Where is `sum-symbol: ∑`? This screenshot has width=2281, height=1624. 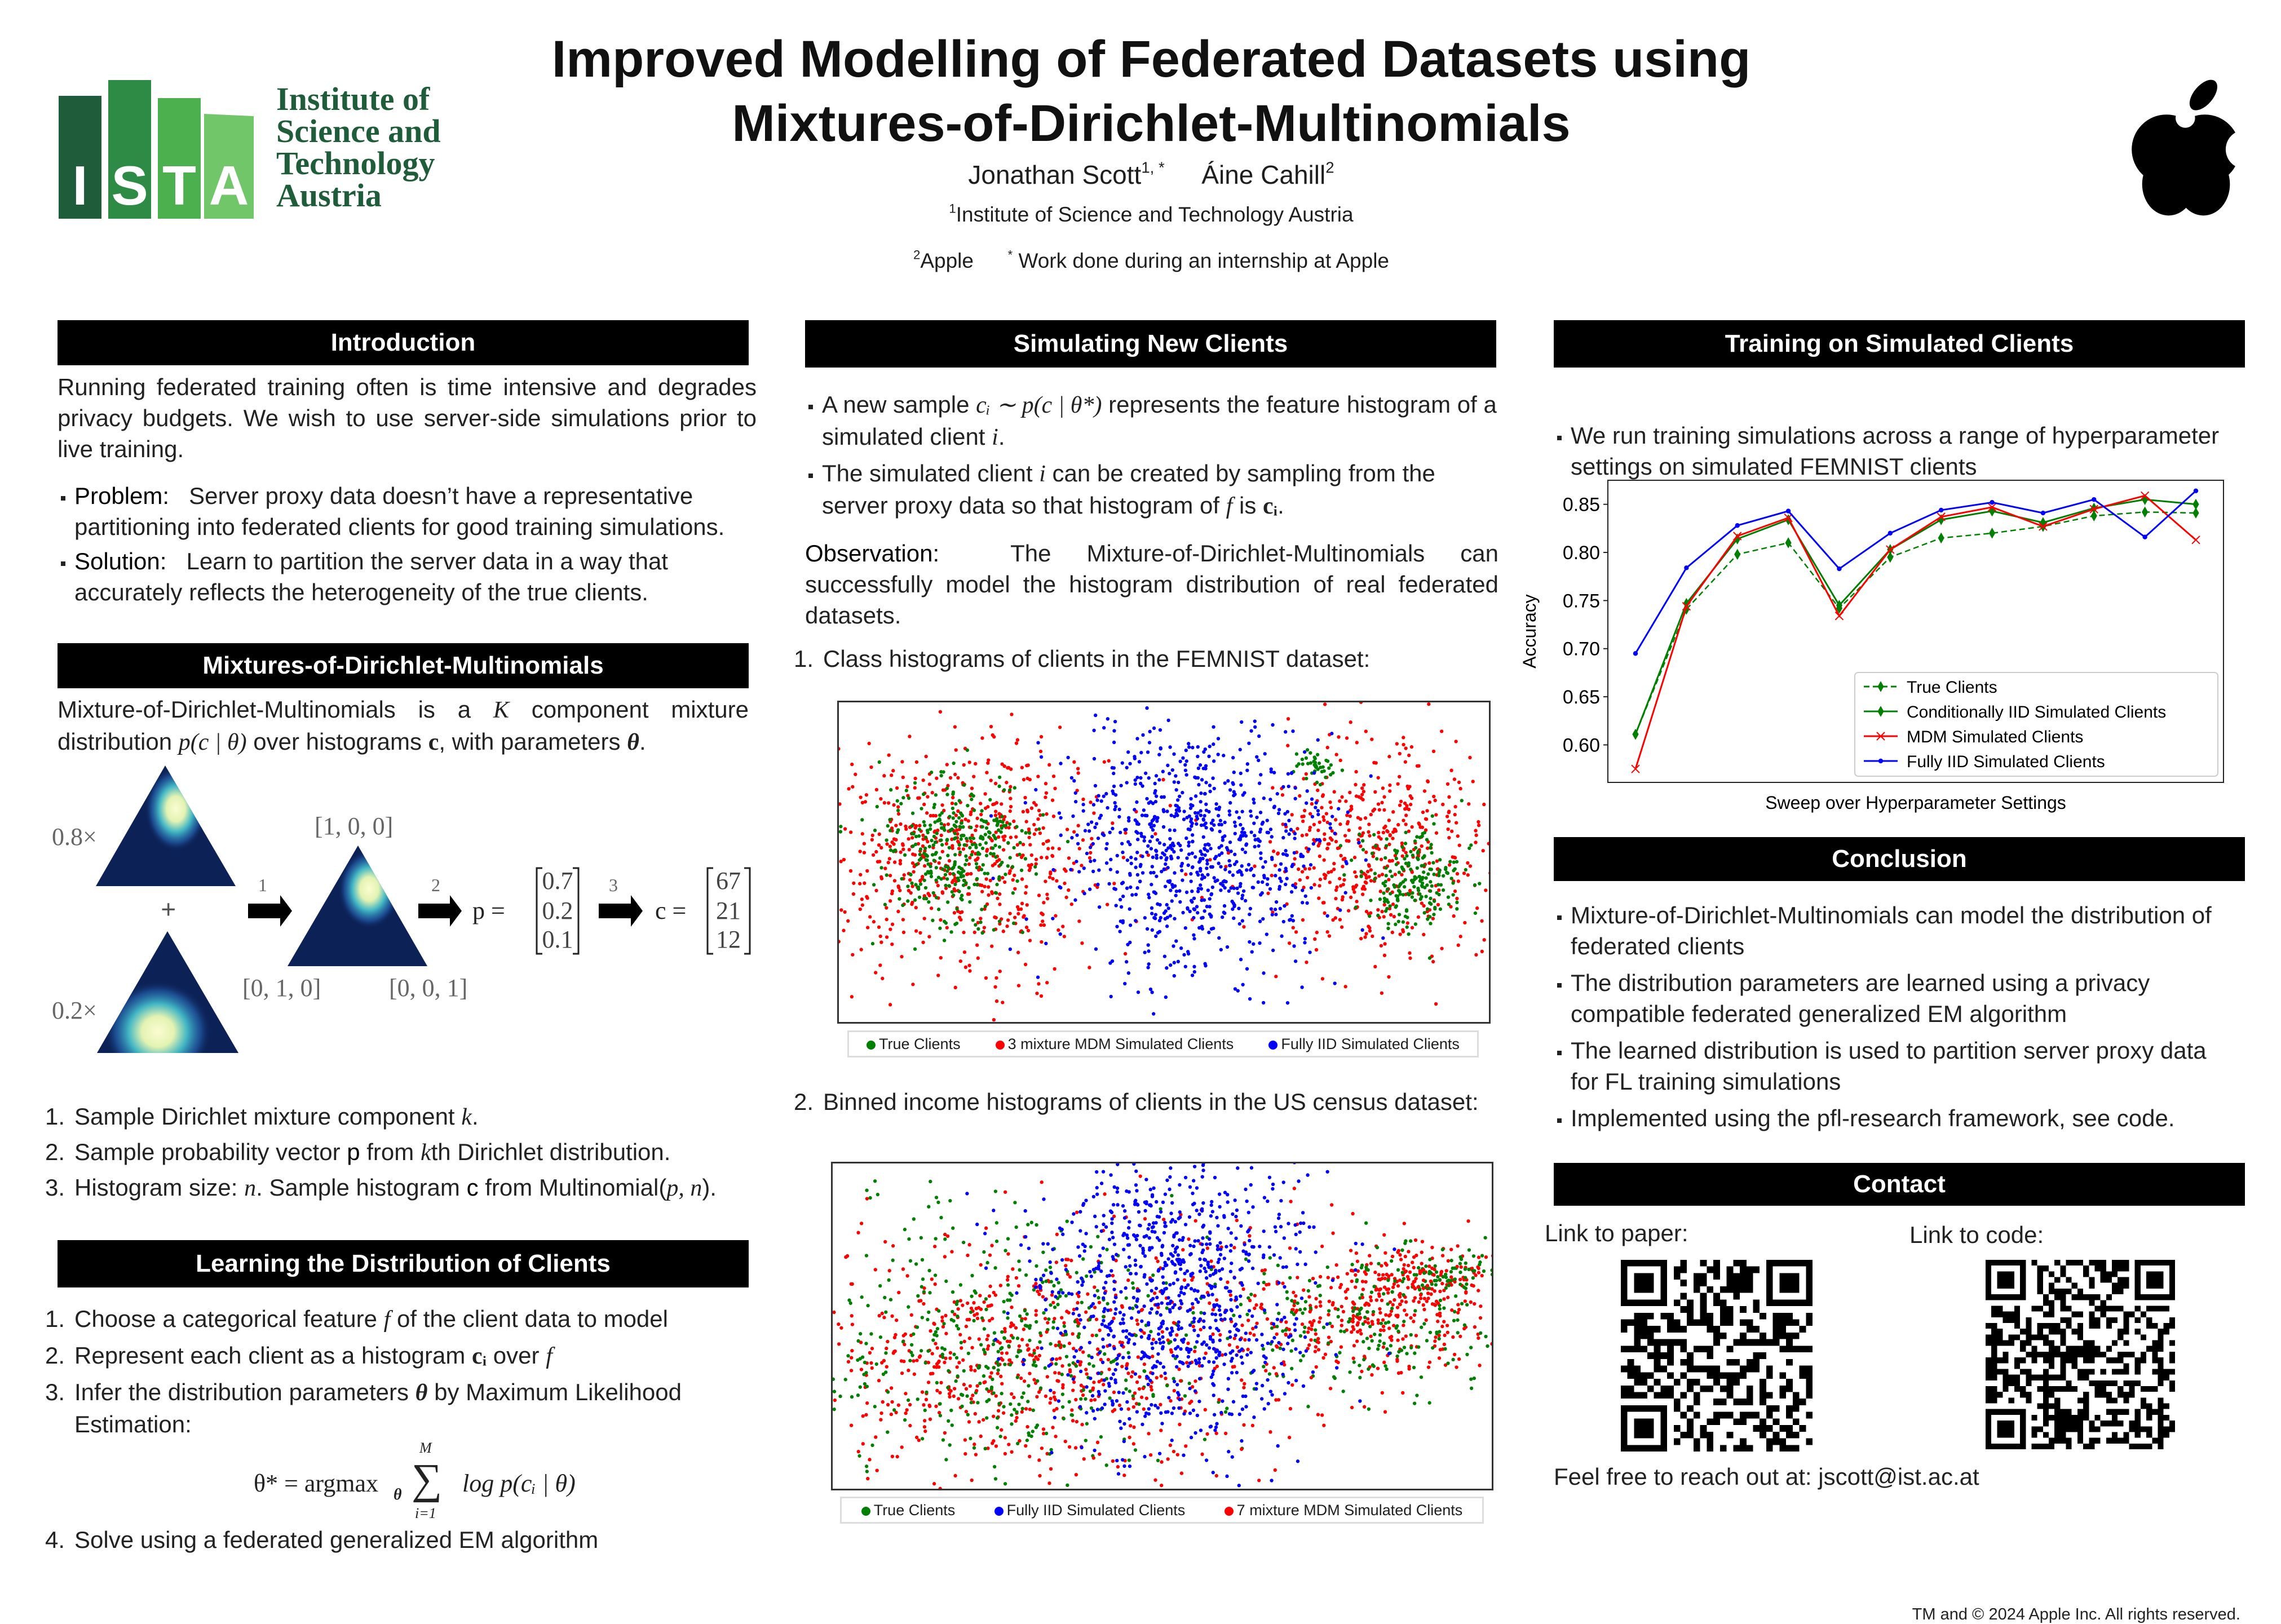
sum-symbol: ∑ is located at coordinates (427, 1479).